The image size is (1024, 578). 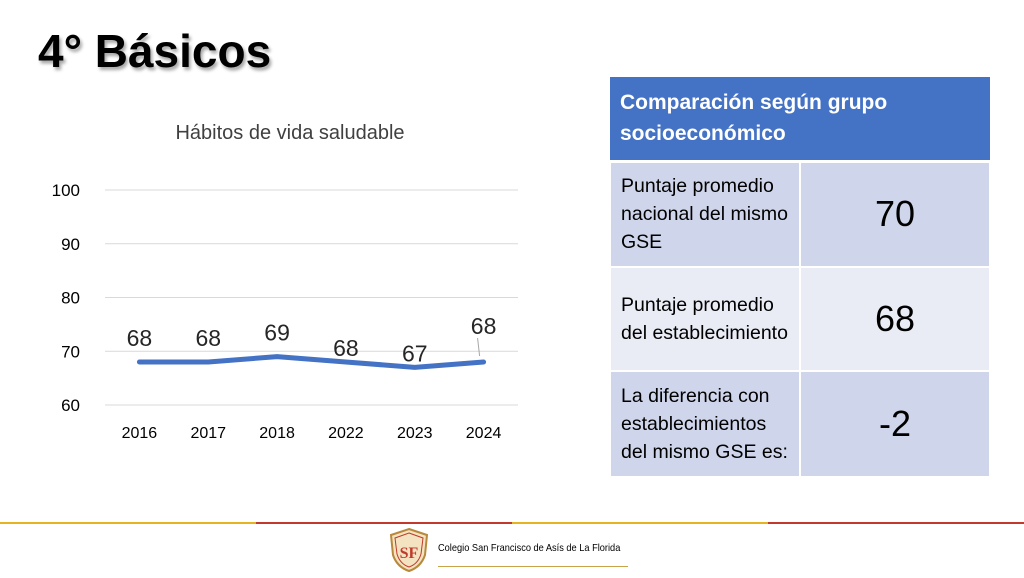 I want to click on table-row: Puntaje promedio del establecimiento 68, so click(x=800, y=319).